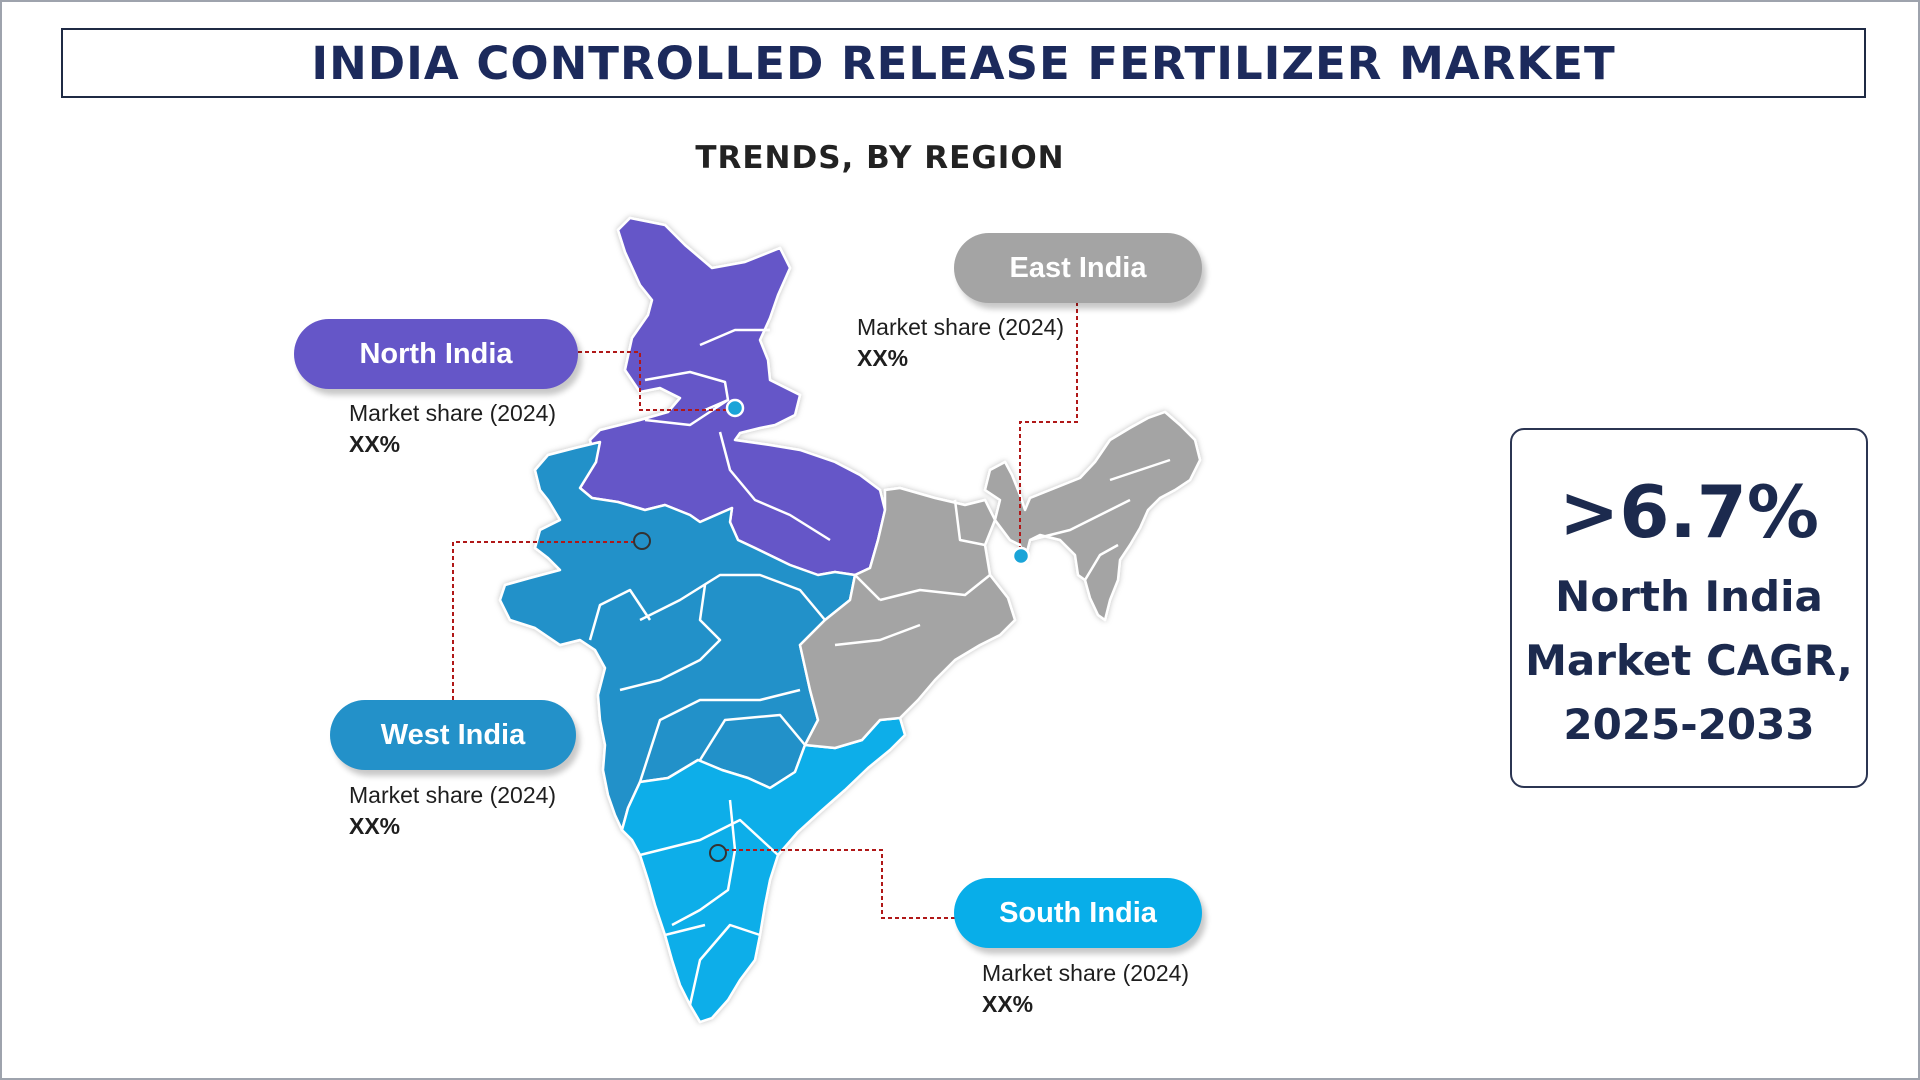 This screenshot has height=1080, width=1920. I want to click on north-leader-line, so click(646, 381).